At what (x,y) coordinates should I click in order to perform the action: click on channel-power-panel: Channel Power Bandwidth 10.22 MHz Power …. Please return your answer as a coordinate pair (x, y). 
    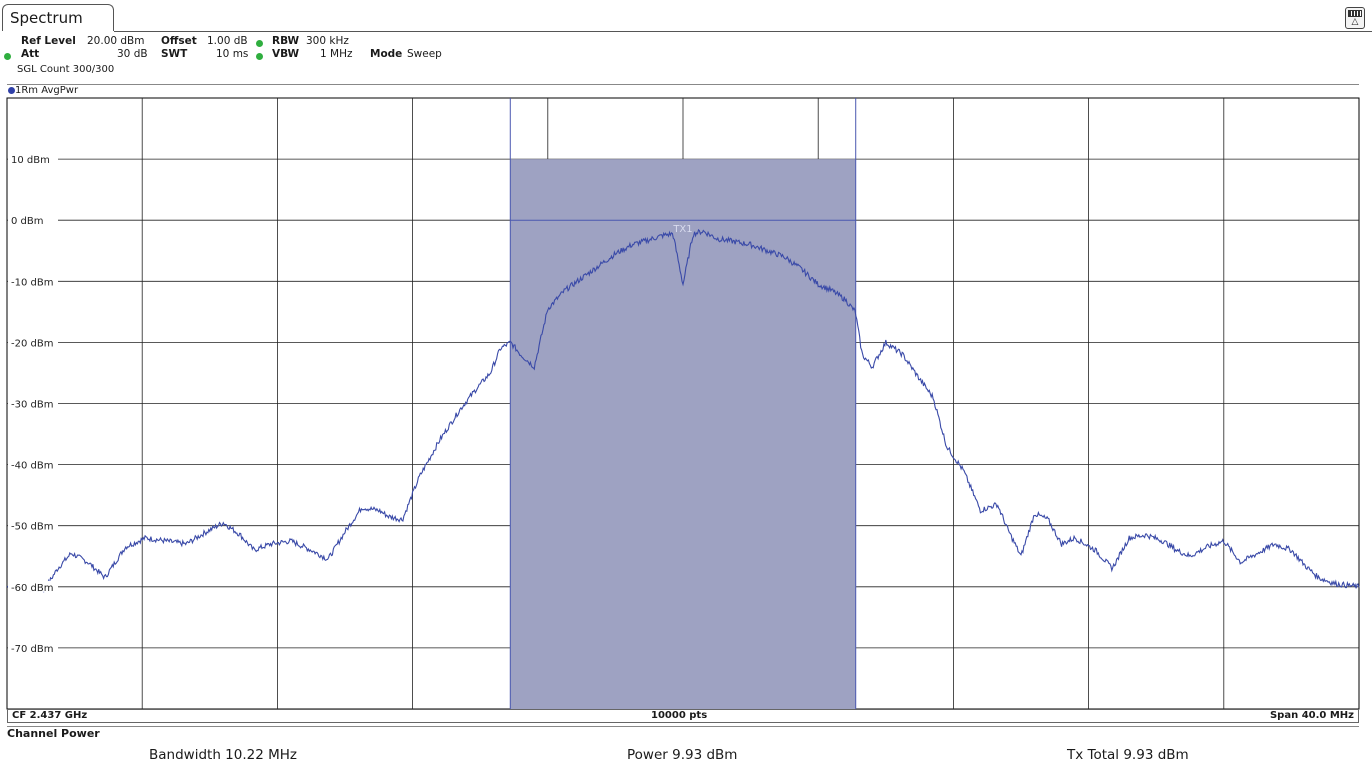
    Looking at the image, I should click on (683, 746).